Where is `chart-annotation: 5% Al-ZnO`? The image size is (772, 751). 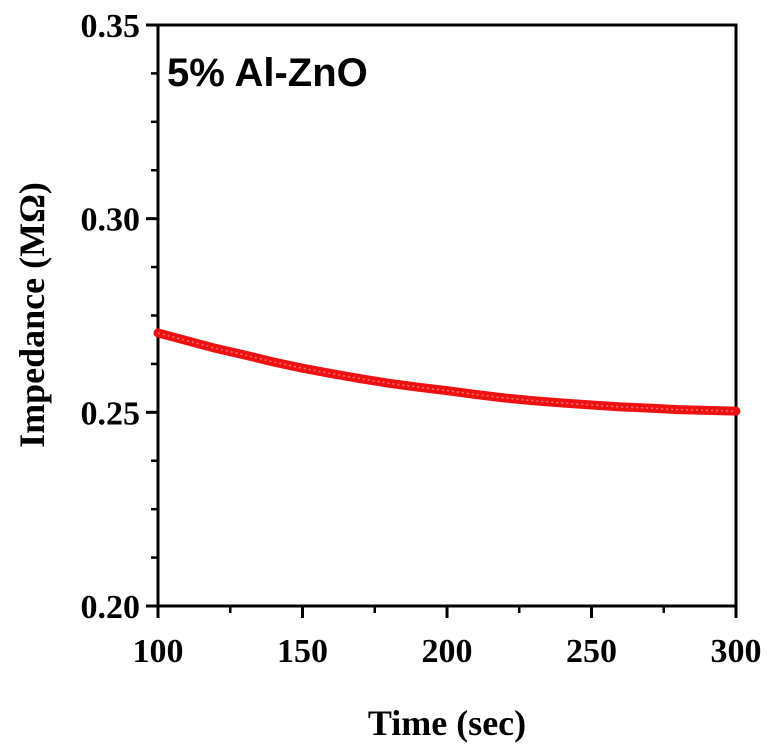
chart-annotation: 5% Al-ZnO is located at coordinates (267, 73).